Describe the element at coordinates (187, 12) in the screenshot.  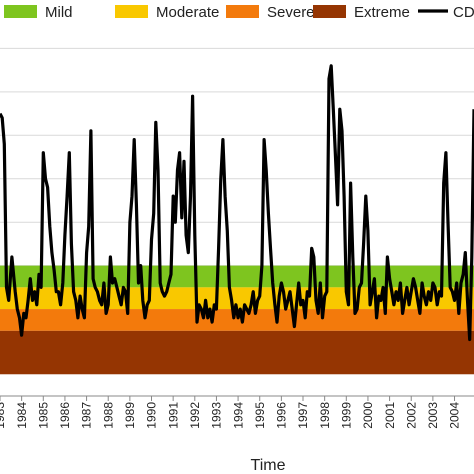
I see `legend-label-moderate: Moderate` at that location.